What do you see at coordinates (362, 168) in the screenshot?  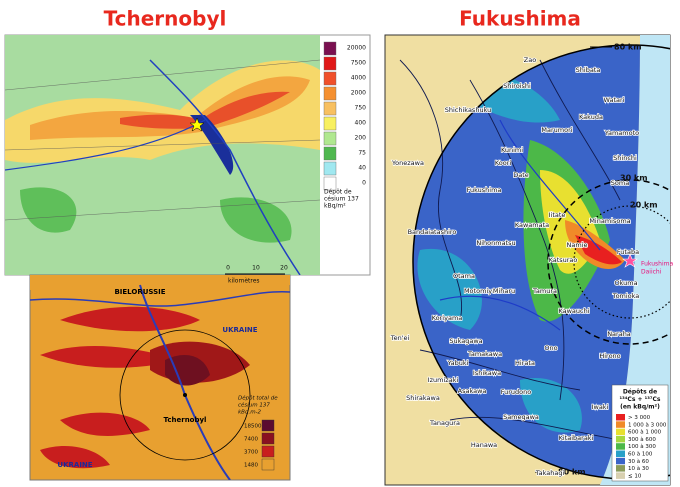 I see `legend-label: 40` at bounding box center [362, 168].